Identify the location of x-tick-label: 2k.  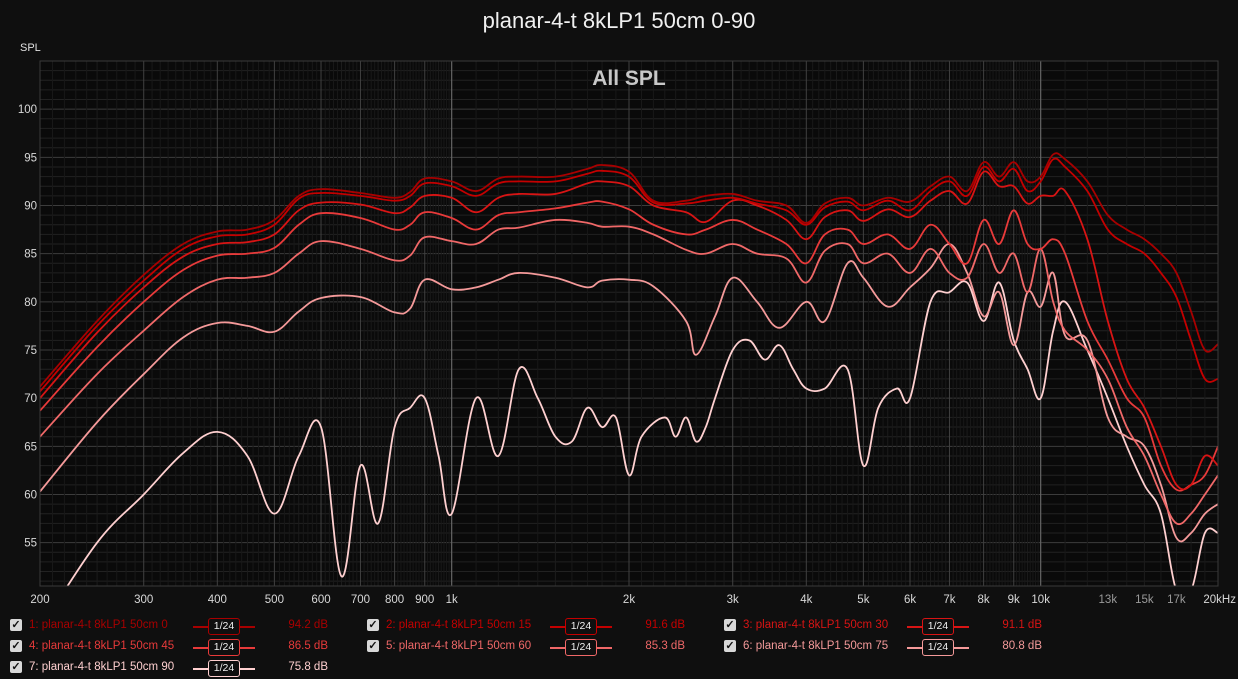
(629, 600).